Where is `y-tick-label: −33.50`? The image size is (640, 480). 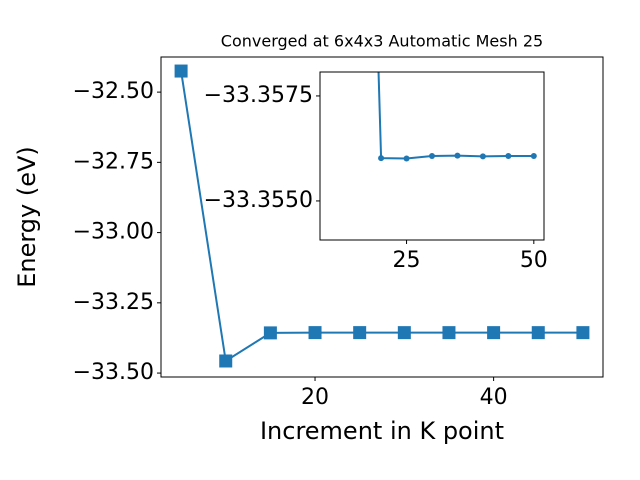 y-tick-label: −33.50 is located at coordinates (113, 372).